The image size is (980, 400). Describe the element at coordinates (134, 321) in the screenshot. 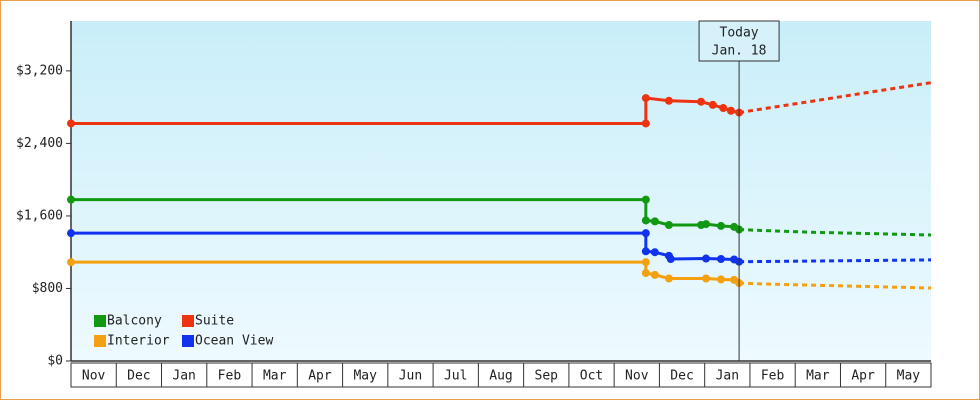

I see `legend-label: Balcony` at that location.